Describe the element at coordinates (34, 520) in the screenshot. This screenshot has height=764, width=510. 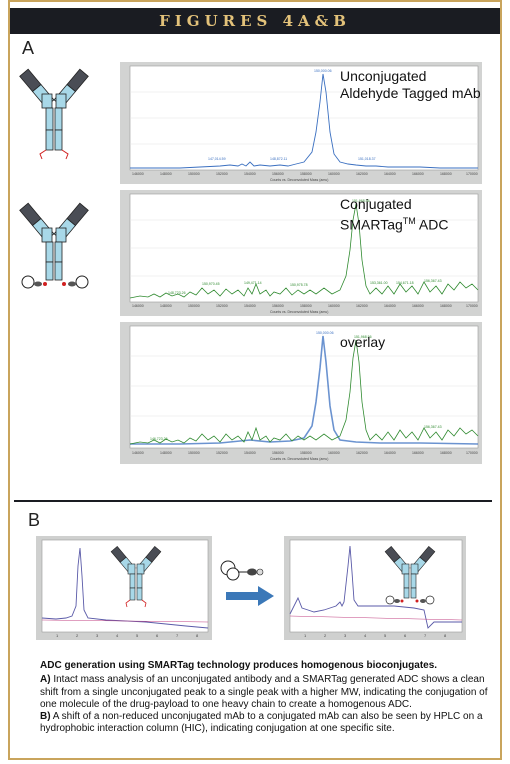
I see `panel-b-label: B` at that location.